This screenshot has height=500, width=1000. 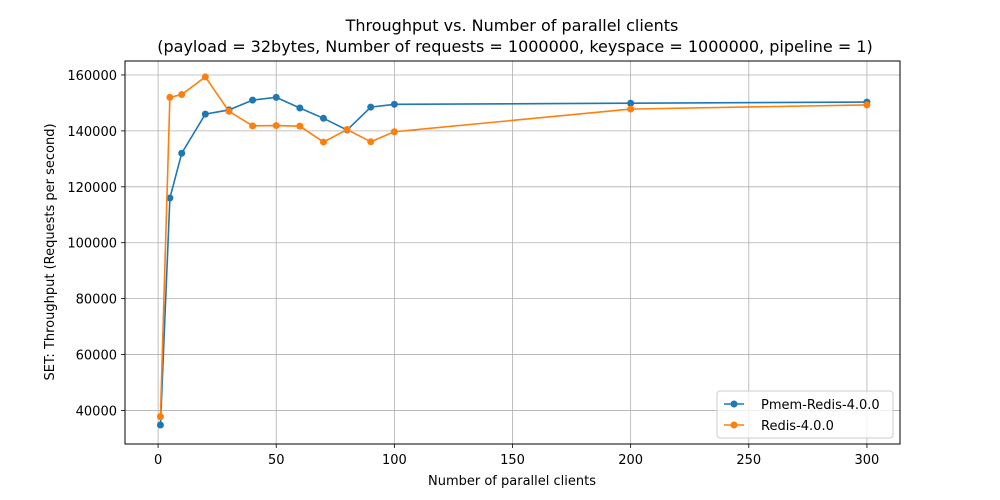 I want to click on y-tick-label: 120000, so click(x=92, y=188).